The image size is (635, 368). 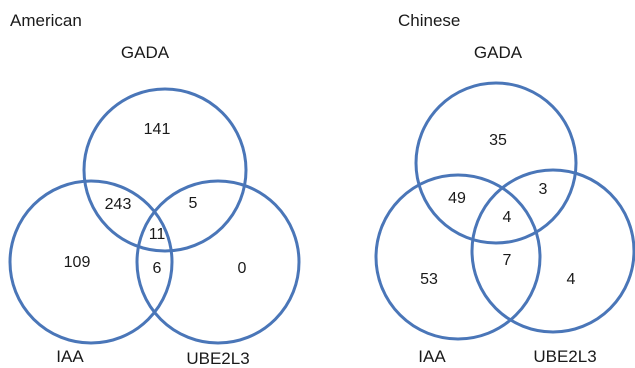 I want to click on circle-iaa-chinese, so click(x=458, y=257).